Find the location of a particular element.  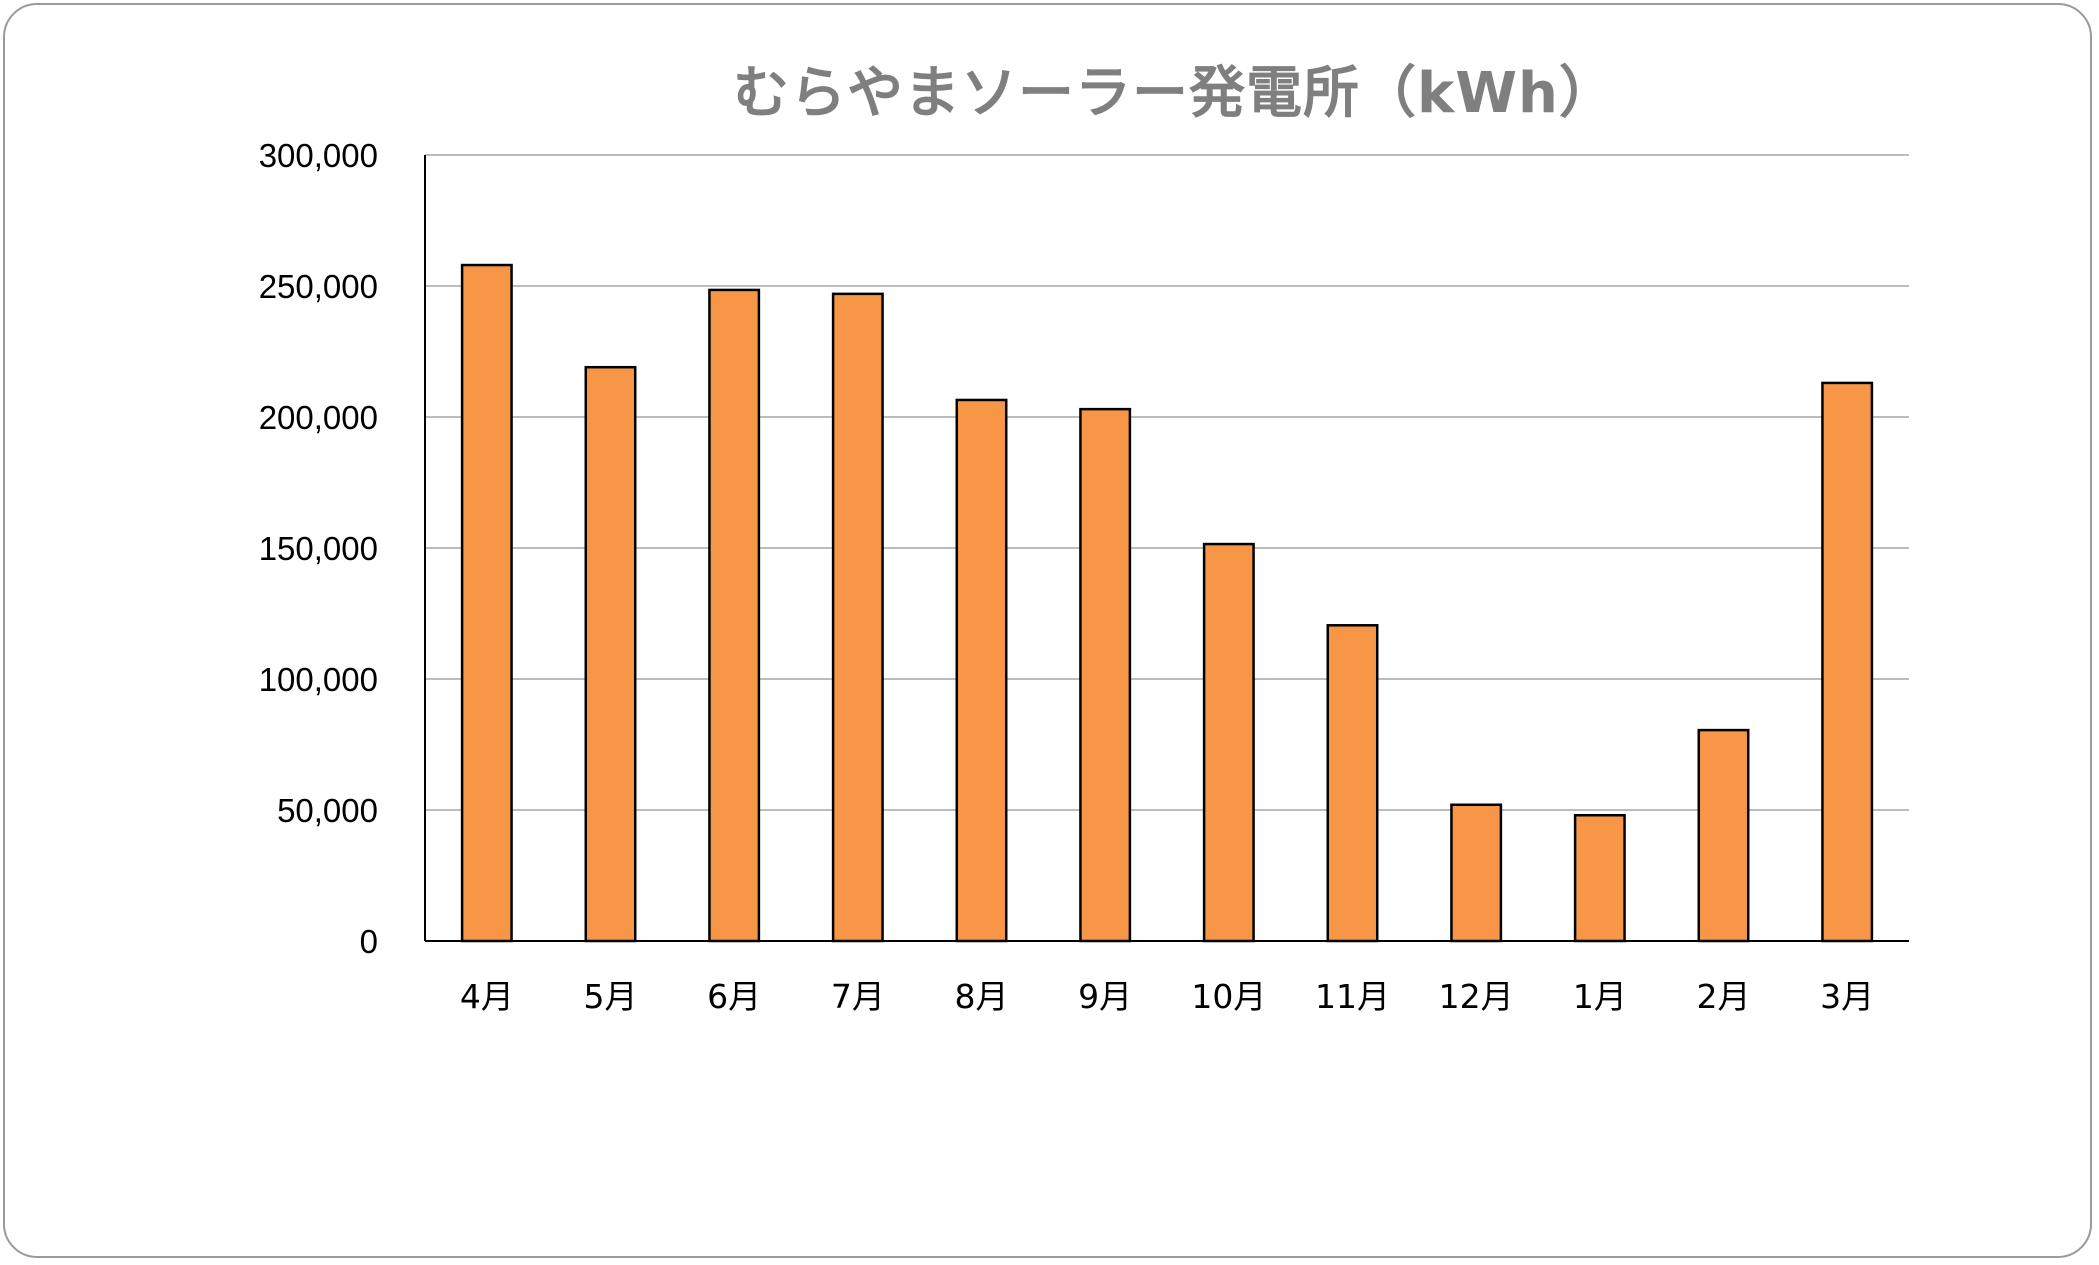

y-tick-label: 300,000 is located at coordinates (318, 155).